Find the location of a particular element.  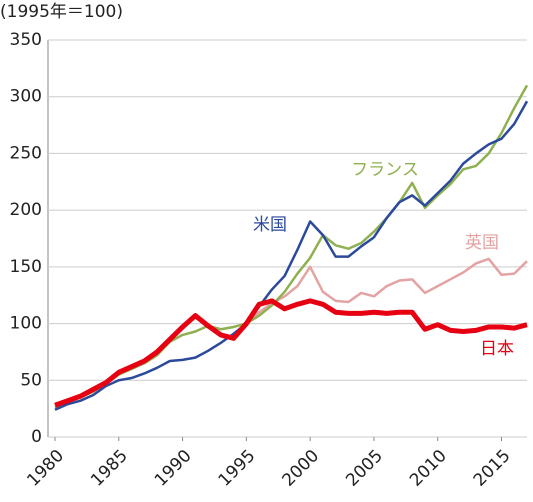

y-tick-label: 0 is located at coordinates (36, 437).